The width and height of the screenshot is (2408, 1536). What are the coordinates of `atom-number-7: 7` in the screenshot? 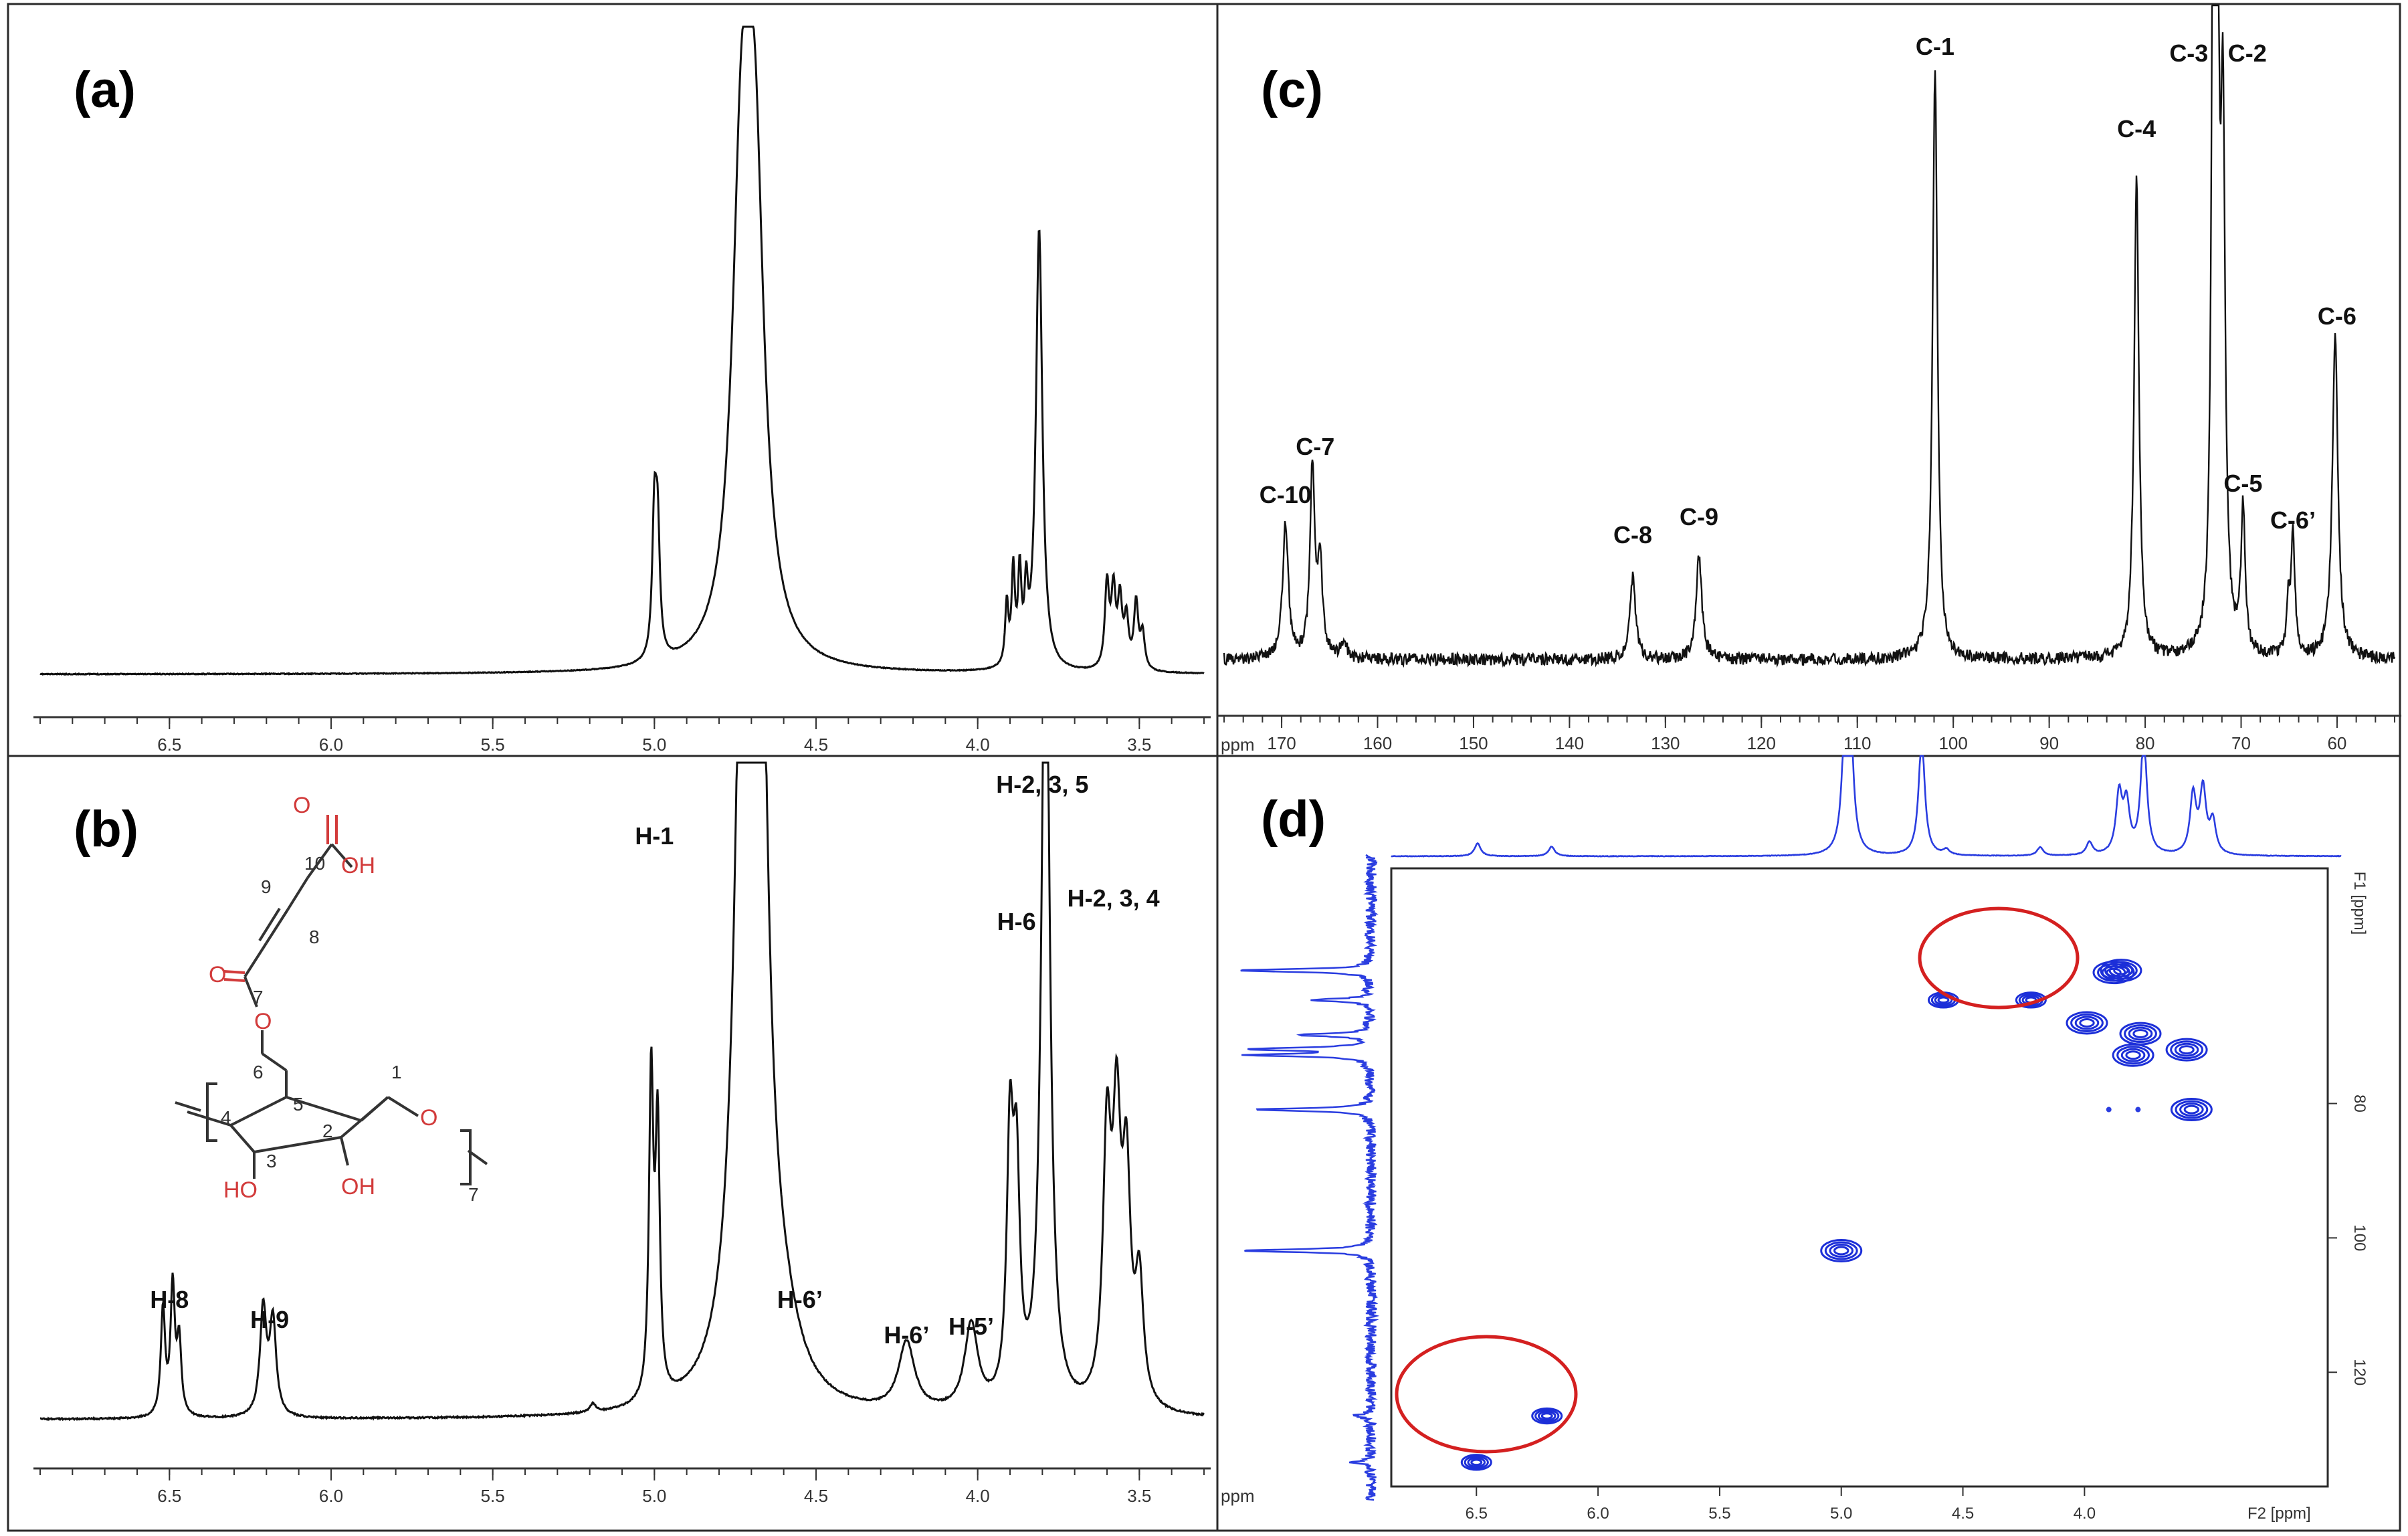 It's located at (258, 997).